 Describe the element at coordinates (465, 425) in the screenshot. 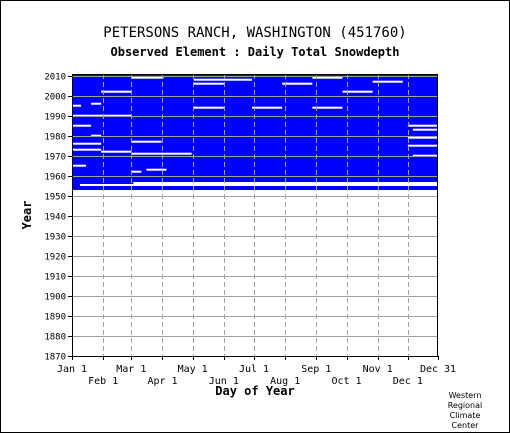

I see `credit-line: Center` at that location.